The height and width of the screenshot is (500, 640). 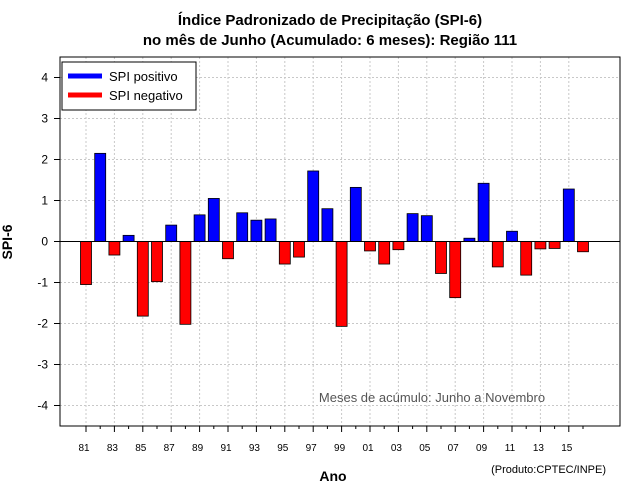 I want to click on x-tick-label: 91, so click(x=226, y=448).